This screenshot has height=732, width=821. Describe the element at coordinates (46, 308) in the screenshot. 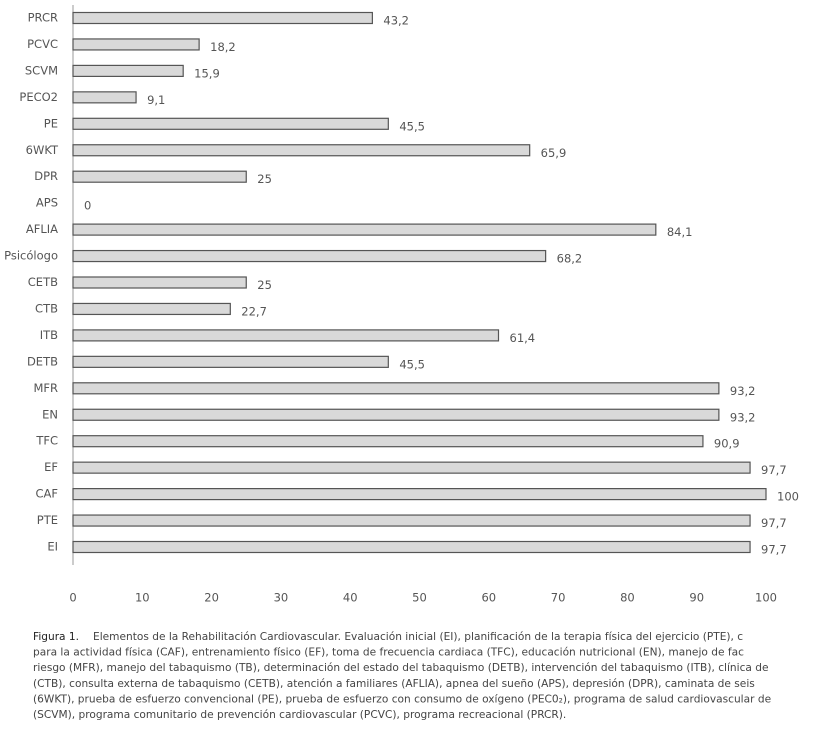

I see `y-tick-label: CTB` at that location.